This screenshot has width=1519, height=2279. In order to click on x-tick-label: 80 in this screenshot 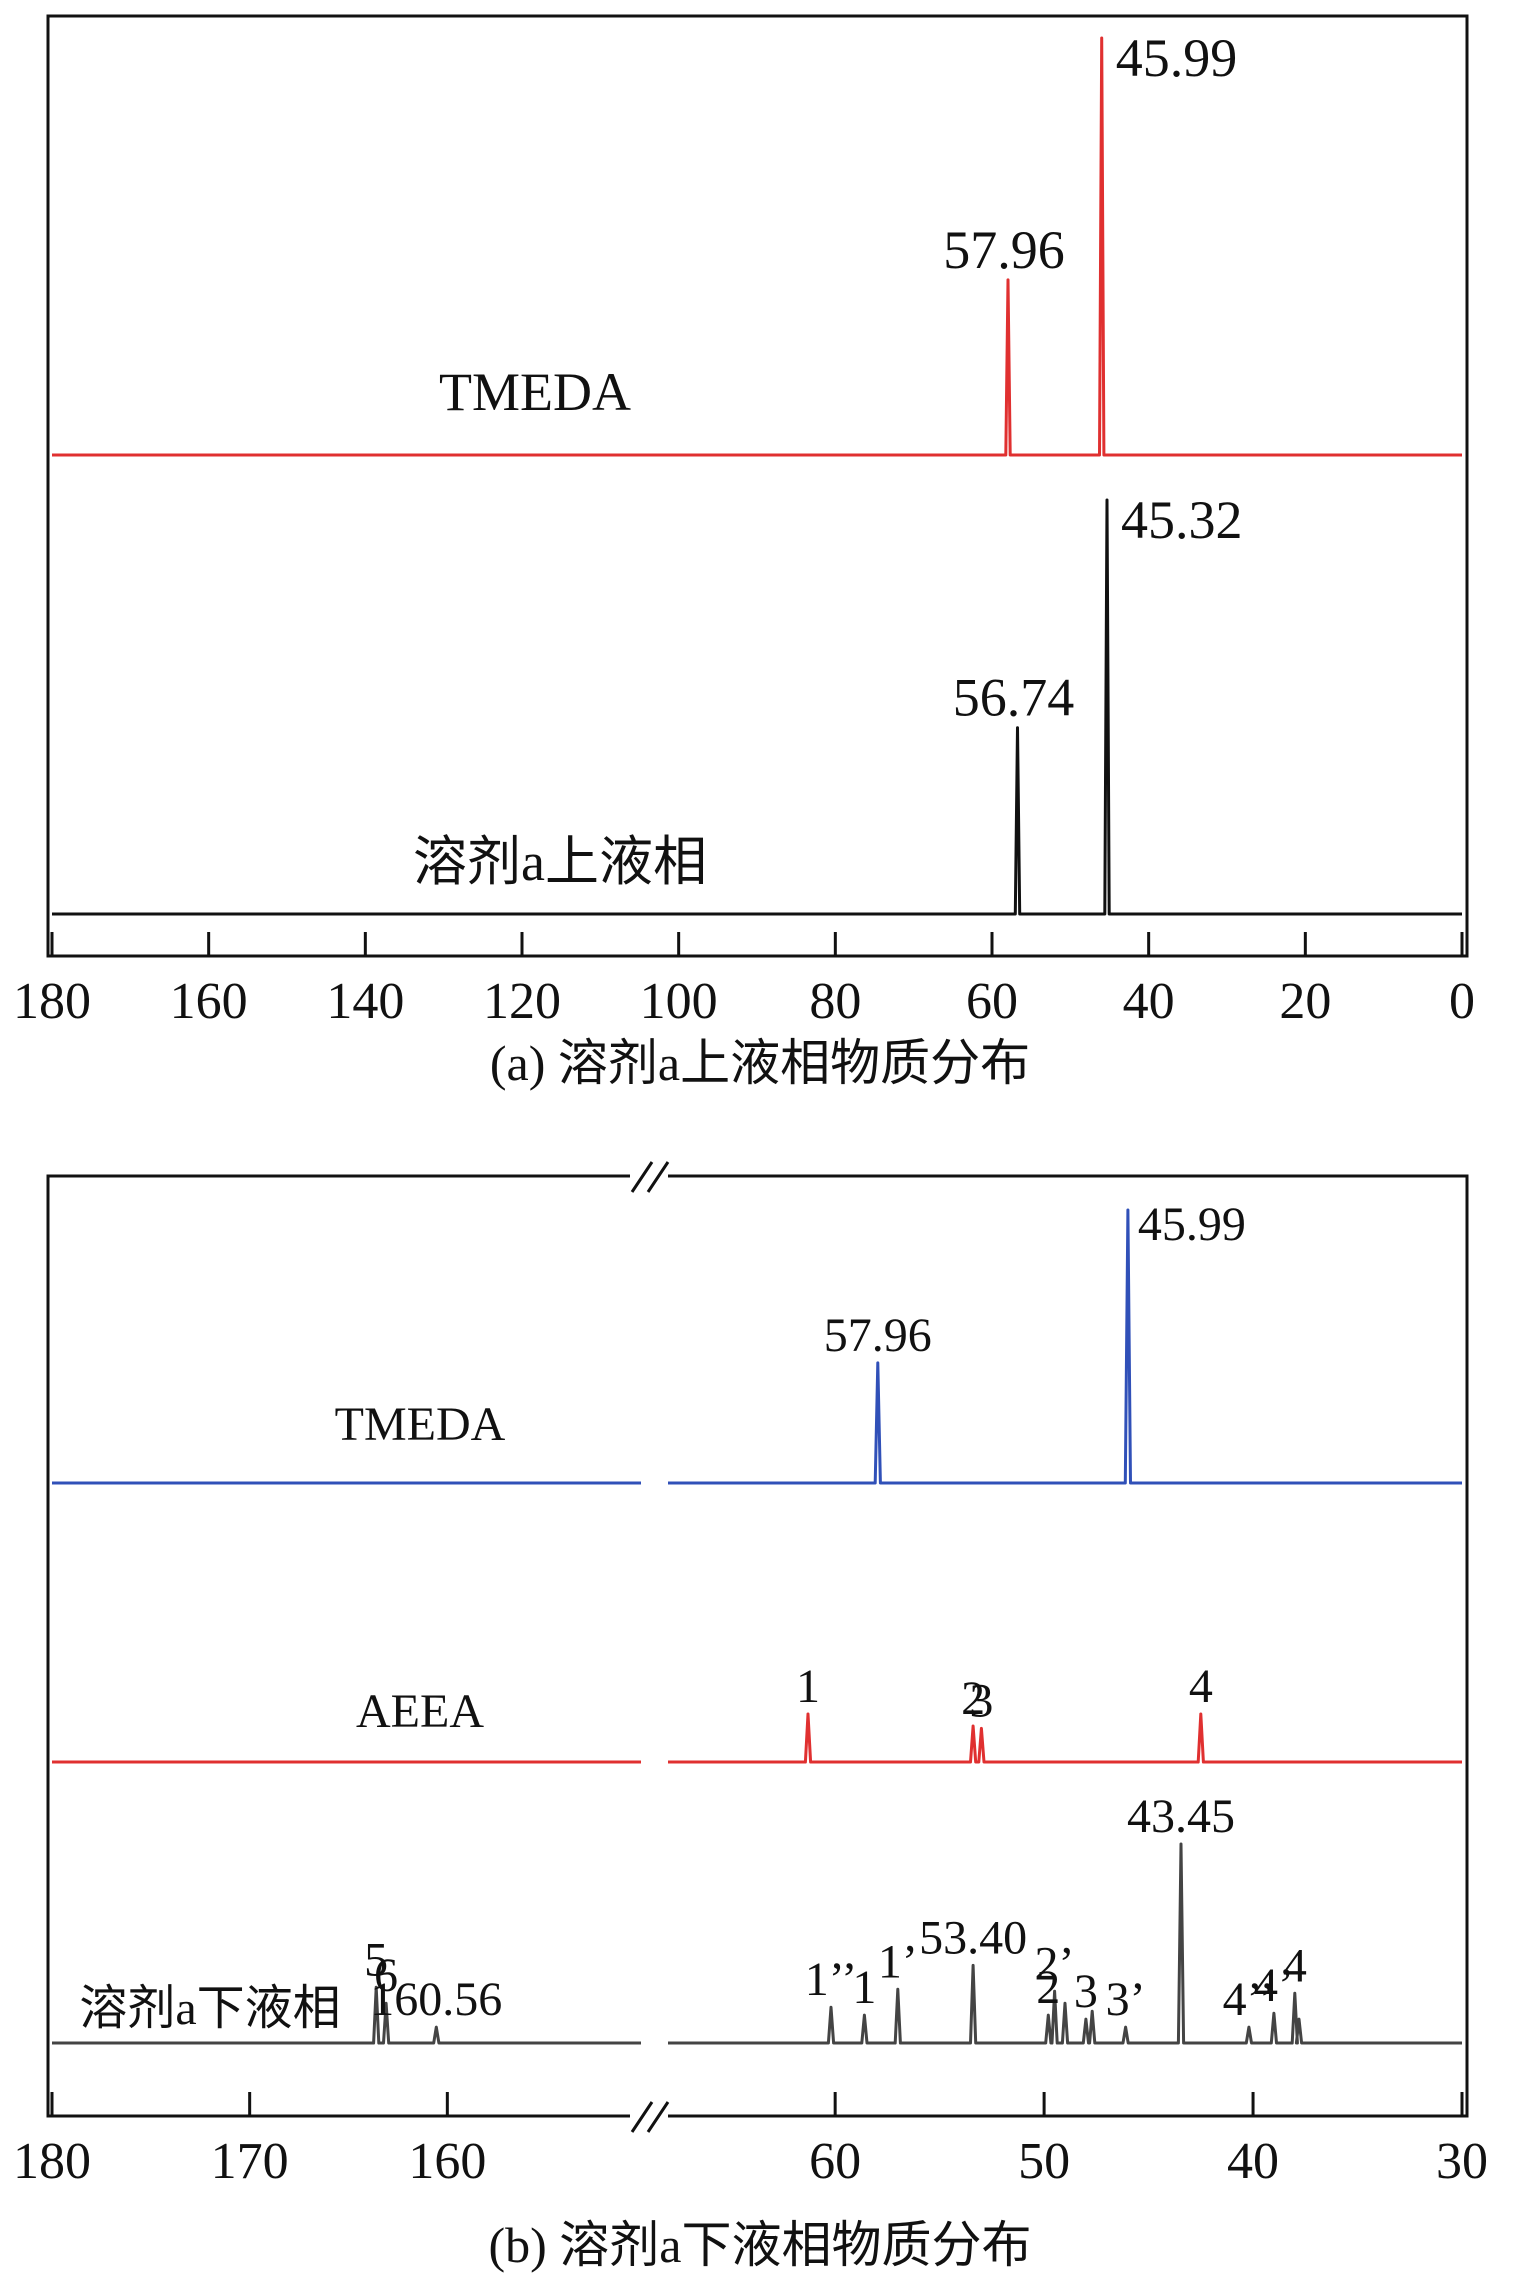, I will do `click(835, 1001)`.